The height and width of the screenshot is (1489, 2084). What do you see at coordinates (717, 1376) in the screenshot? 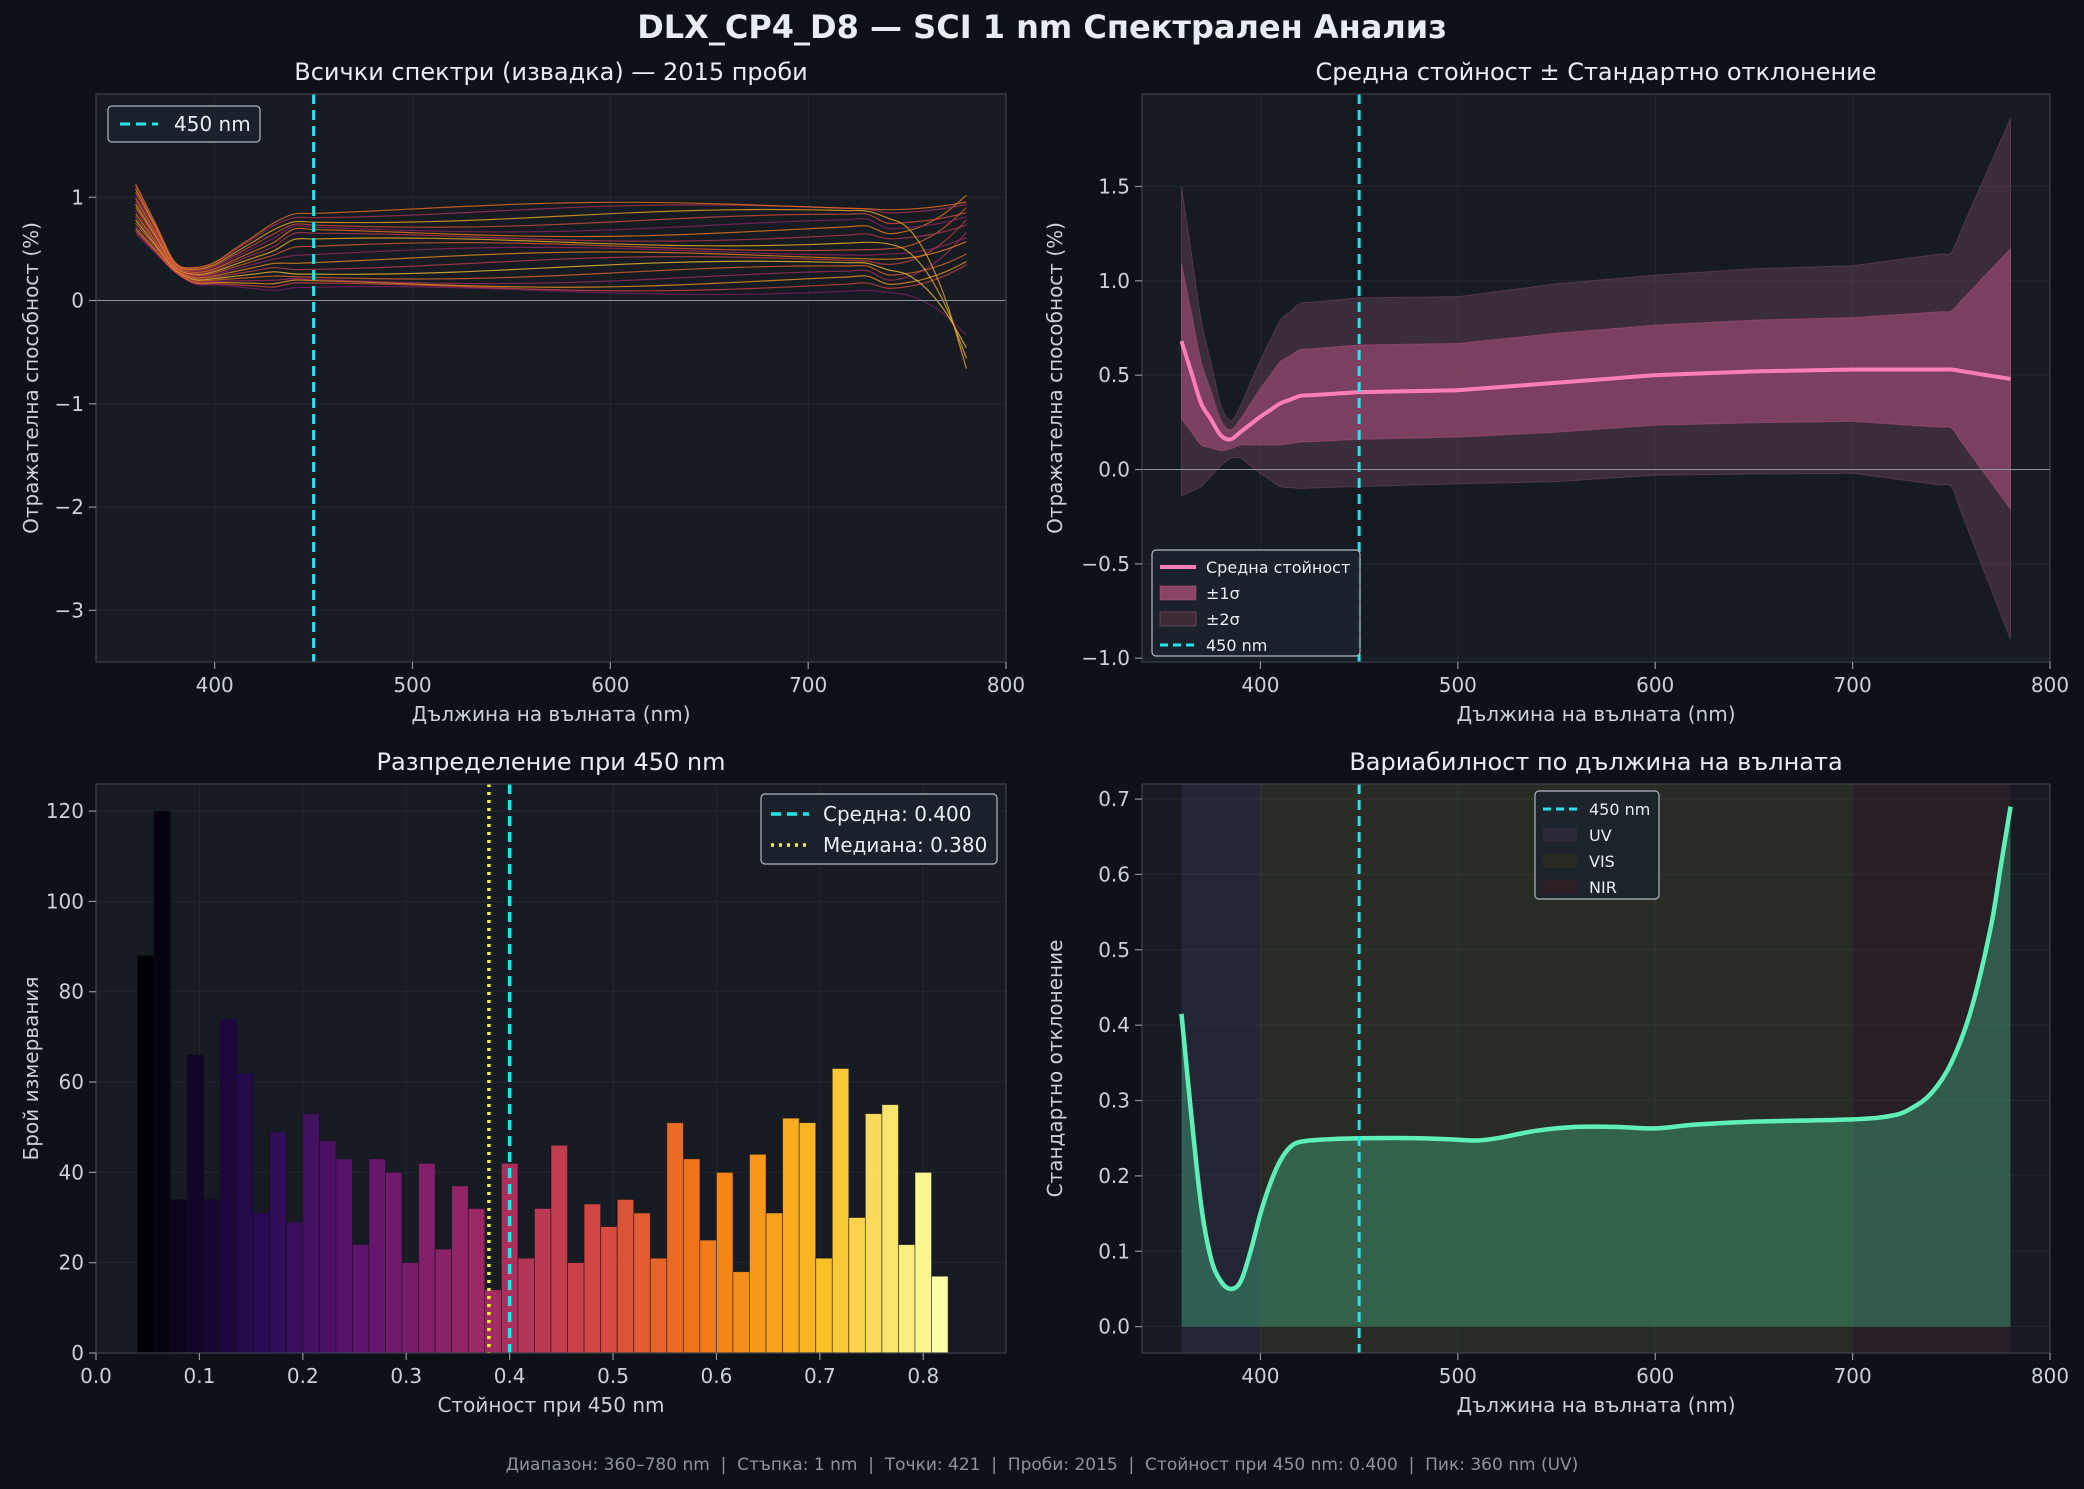
I see `x-tick-label: 0.6` at bounding box center [717, 1376].